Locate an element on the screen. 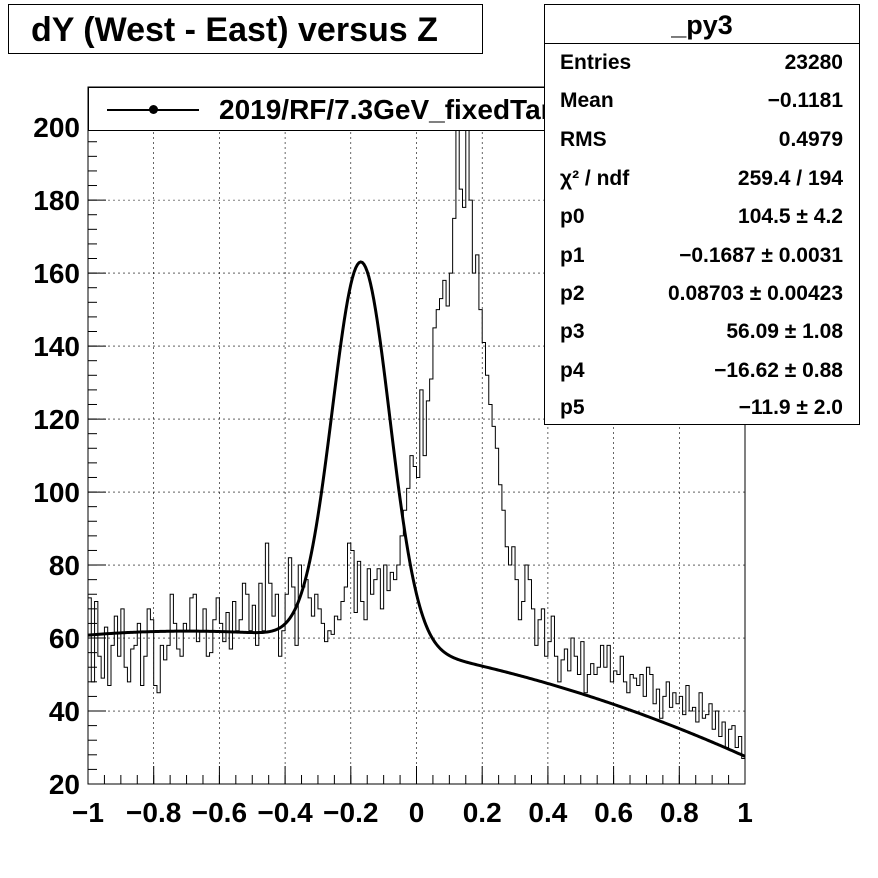 This screenshot has width=878, height=878. legend: 2019/RF/7.3GeV_fixedTarget is located at coordinates (351, 109).